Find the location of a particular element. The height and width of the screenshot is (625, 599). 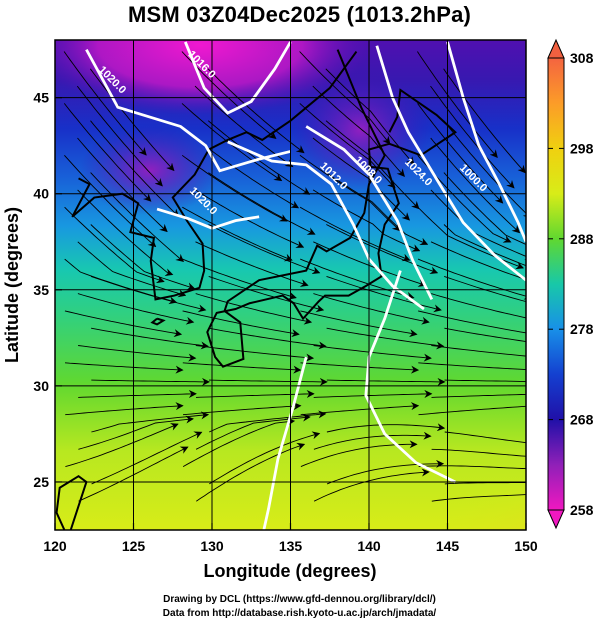

colorbar-tick-label: 308 is located at coordinates (582, 58).